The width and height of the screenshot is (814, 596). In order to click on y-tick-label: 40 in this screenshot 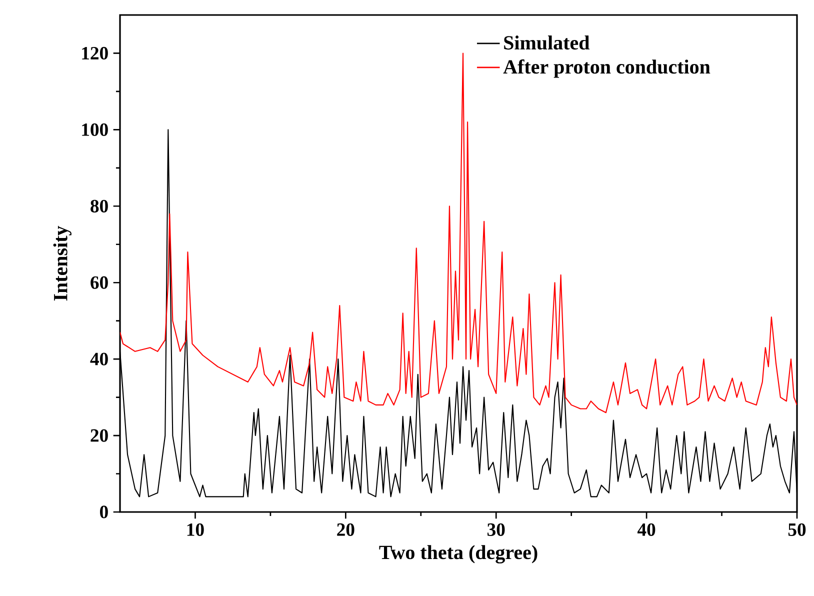, I will do `click(99, 359)`.